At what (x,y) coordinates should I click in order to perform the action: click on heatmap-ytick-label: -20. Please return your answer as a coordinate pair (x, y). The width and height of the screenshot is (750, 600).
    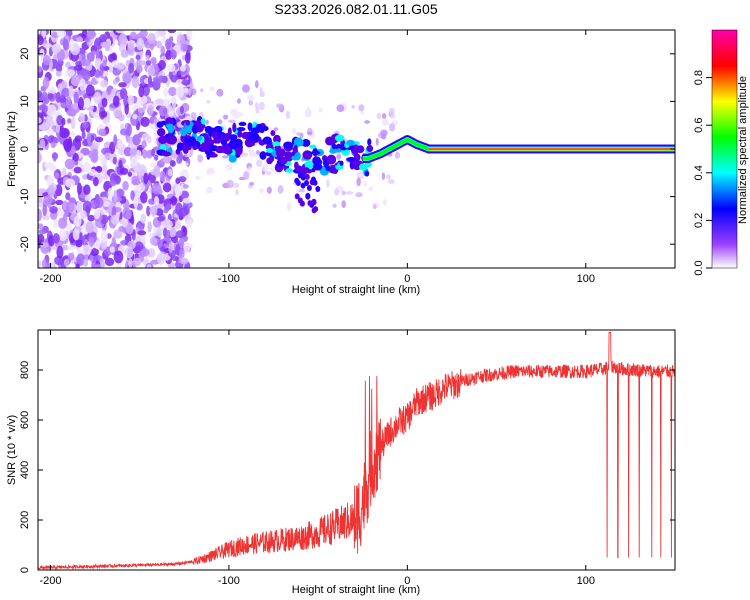
    Looking at the image, I should click on (25, 244).